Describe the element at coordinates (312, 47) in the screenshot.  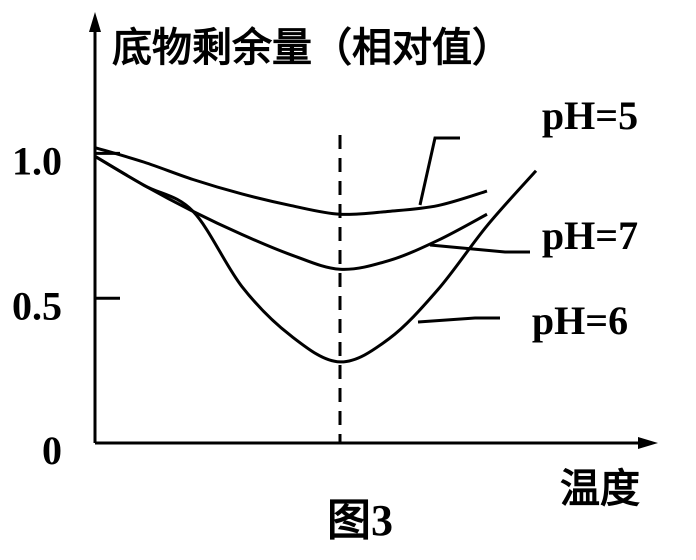
I see `chart-title: 底物剩余量（相对值）` at that location.